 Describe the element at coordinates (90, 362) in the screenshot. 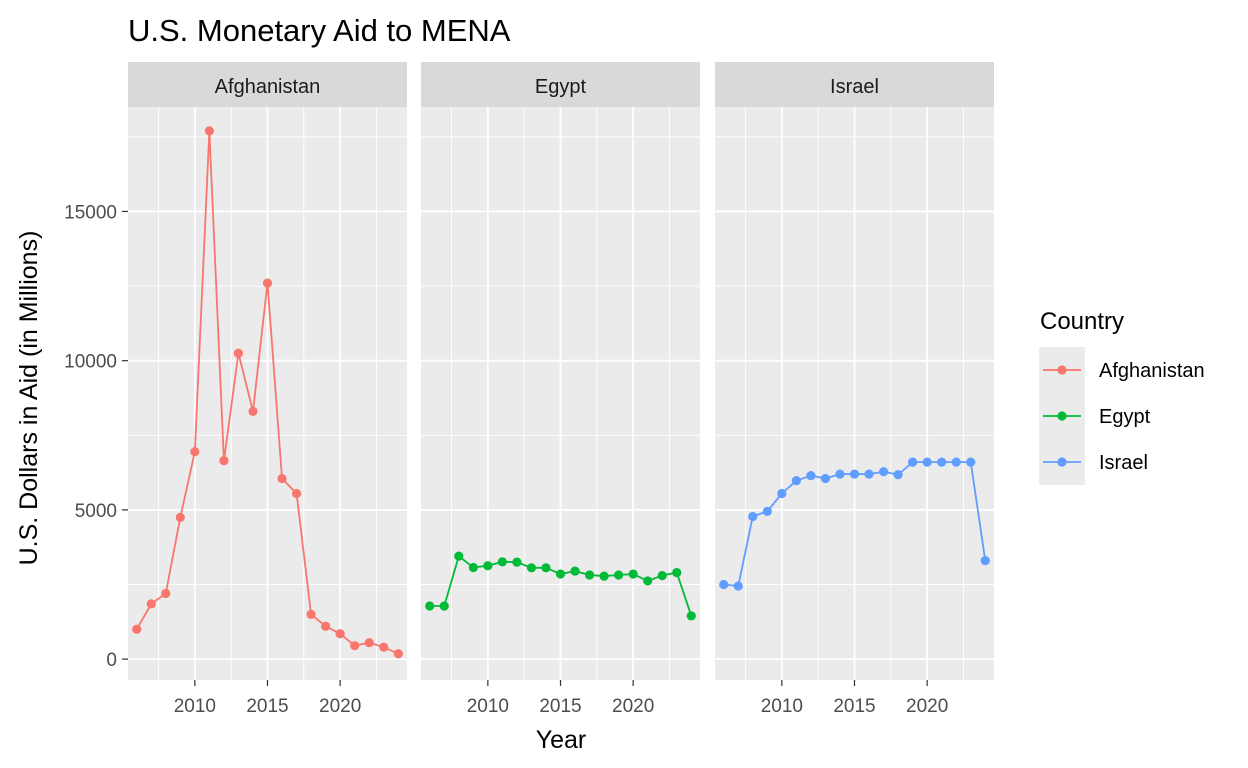

I see `y-tick-label: 10000` at that location.